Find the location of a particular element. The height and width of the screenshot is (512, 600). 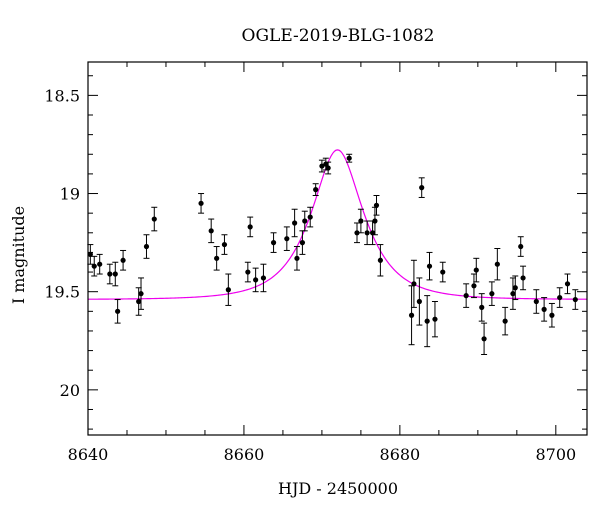

x-tick-label: 8700 is located at coordinates (555, 454).